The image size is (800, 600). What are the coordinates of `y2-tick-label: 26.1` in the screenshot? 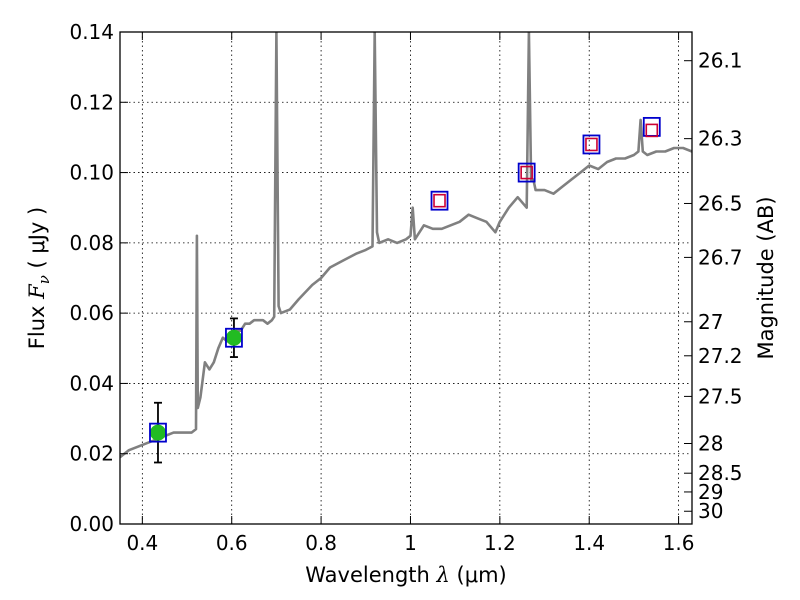 It's located at (720, 61).